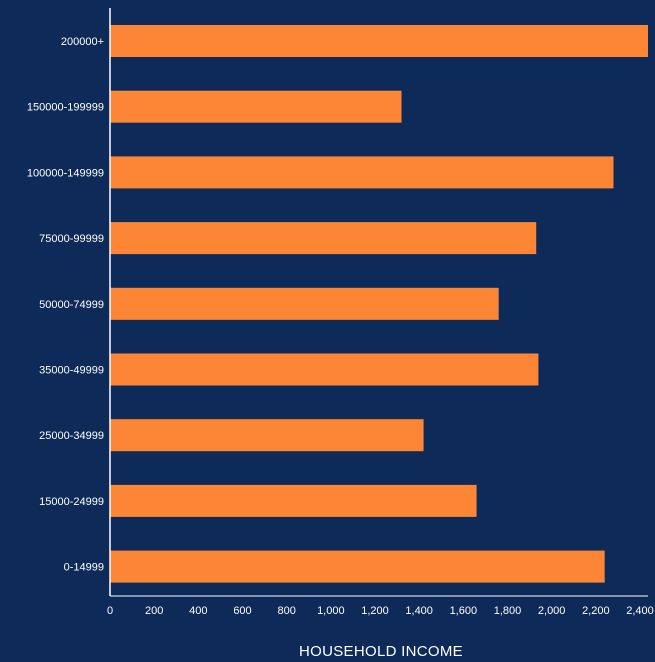  What do you see at coordinates (154, 611) in the screenshot?
I see `x-tick-label: 200` at bounding box center [154, 611].